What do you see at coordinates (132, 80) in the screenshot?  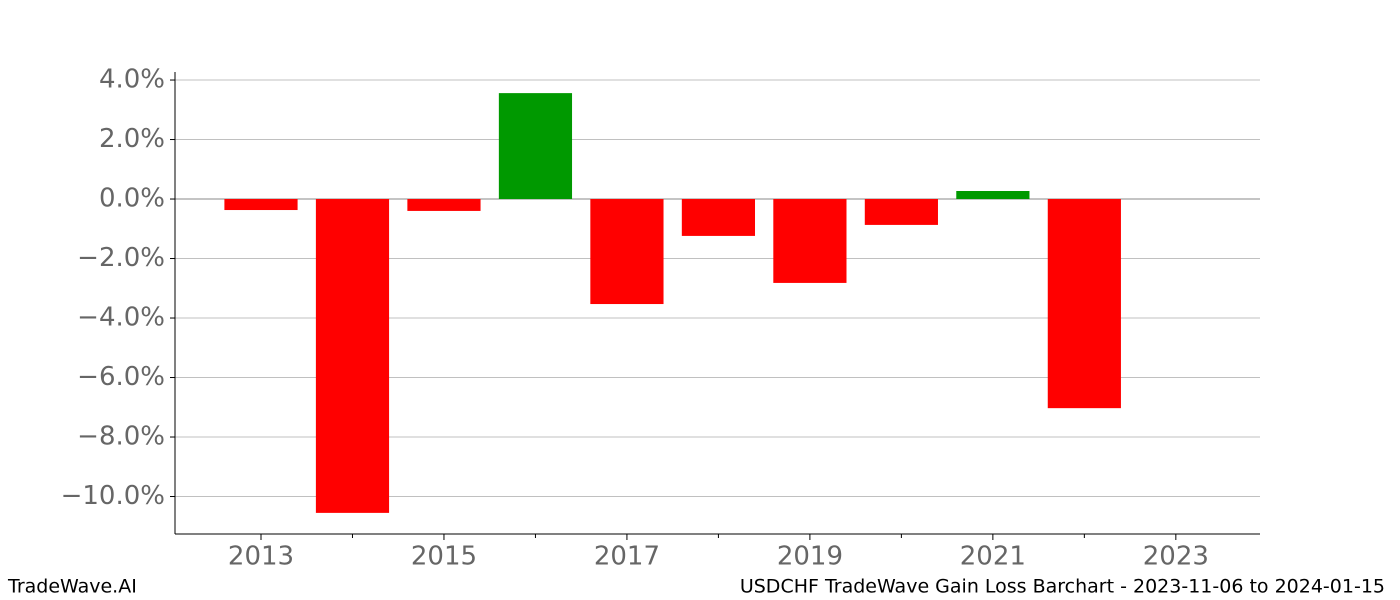 I see `y-tick-label: 4.0%` at bounding box center [132, 80].